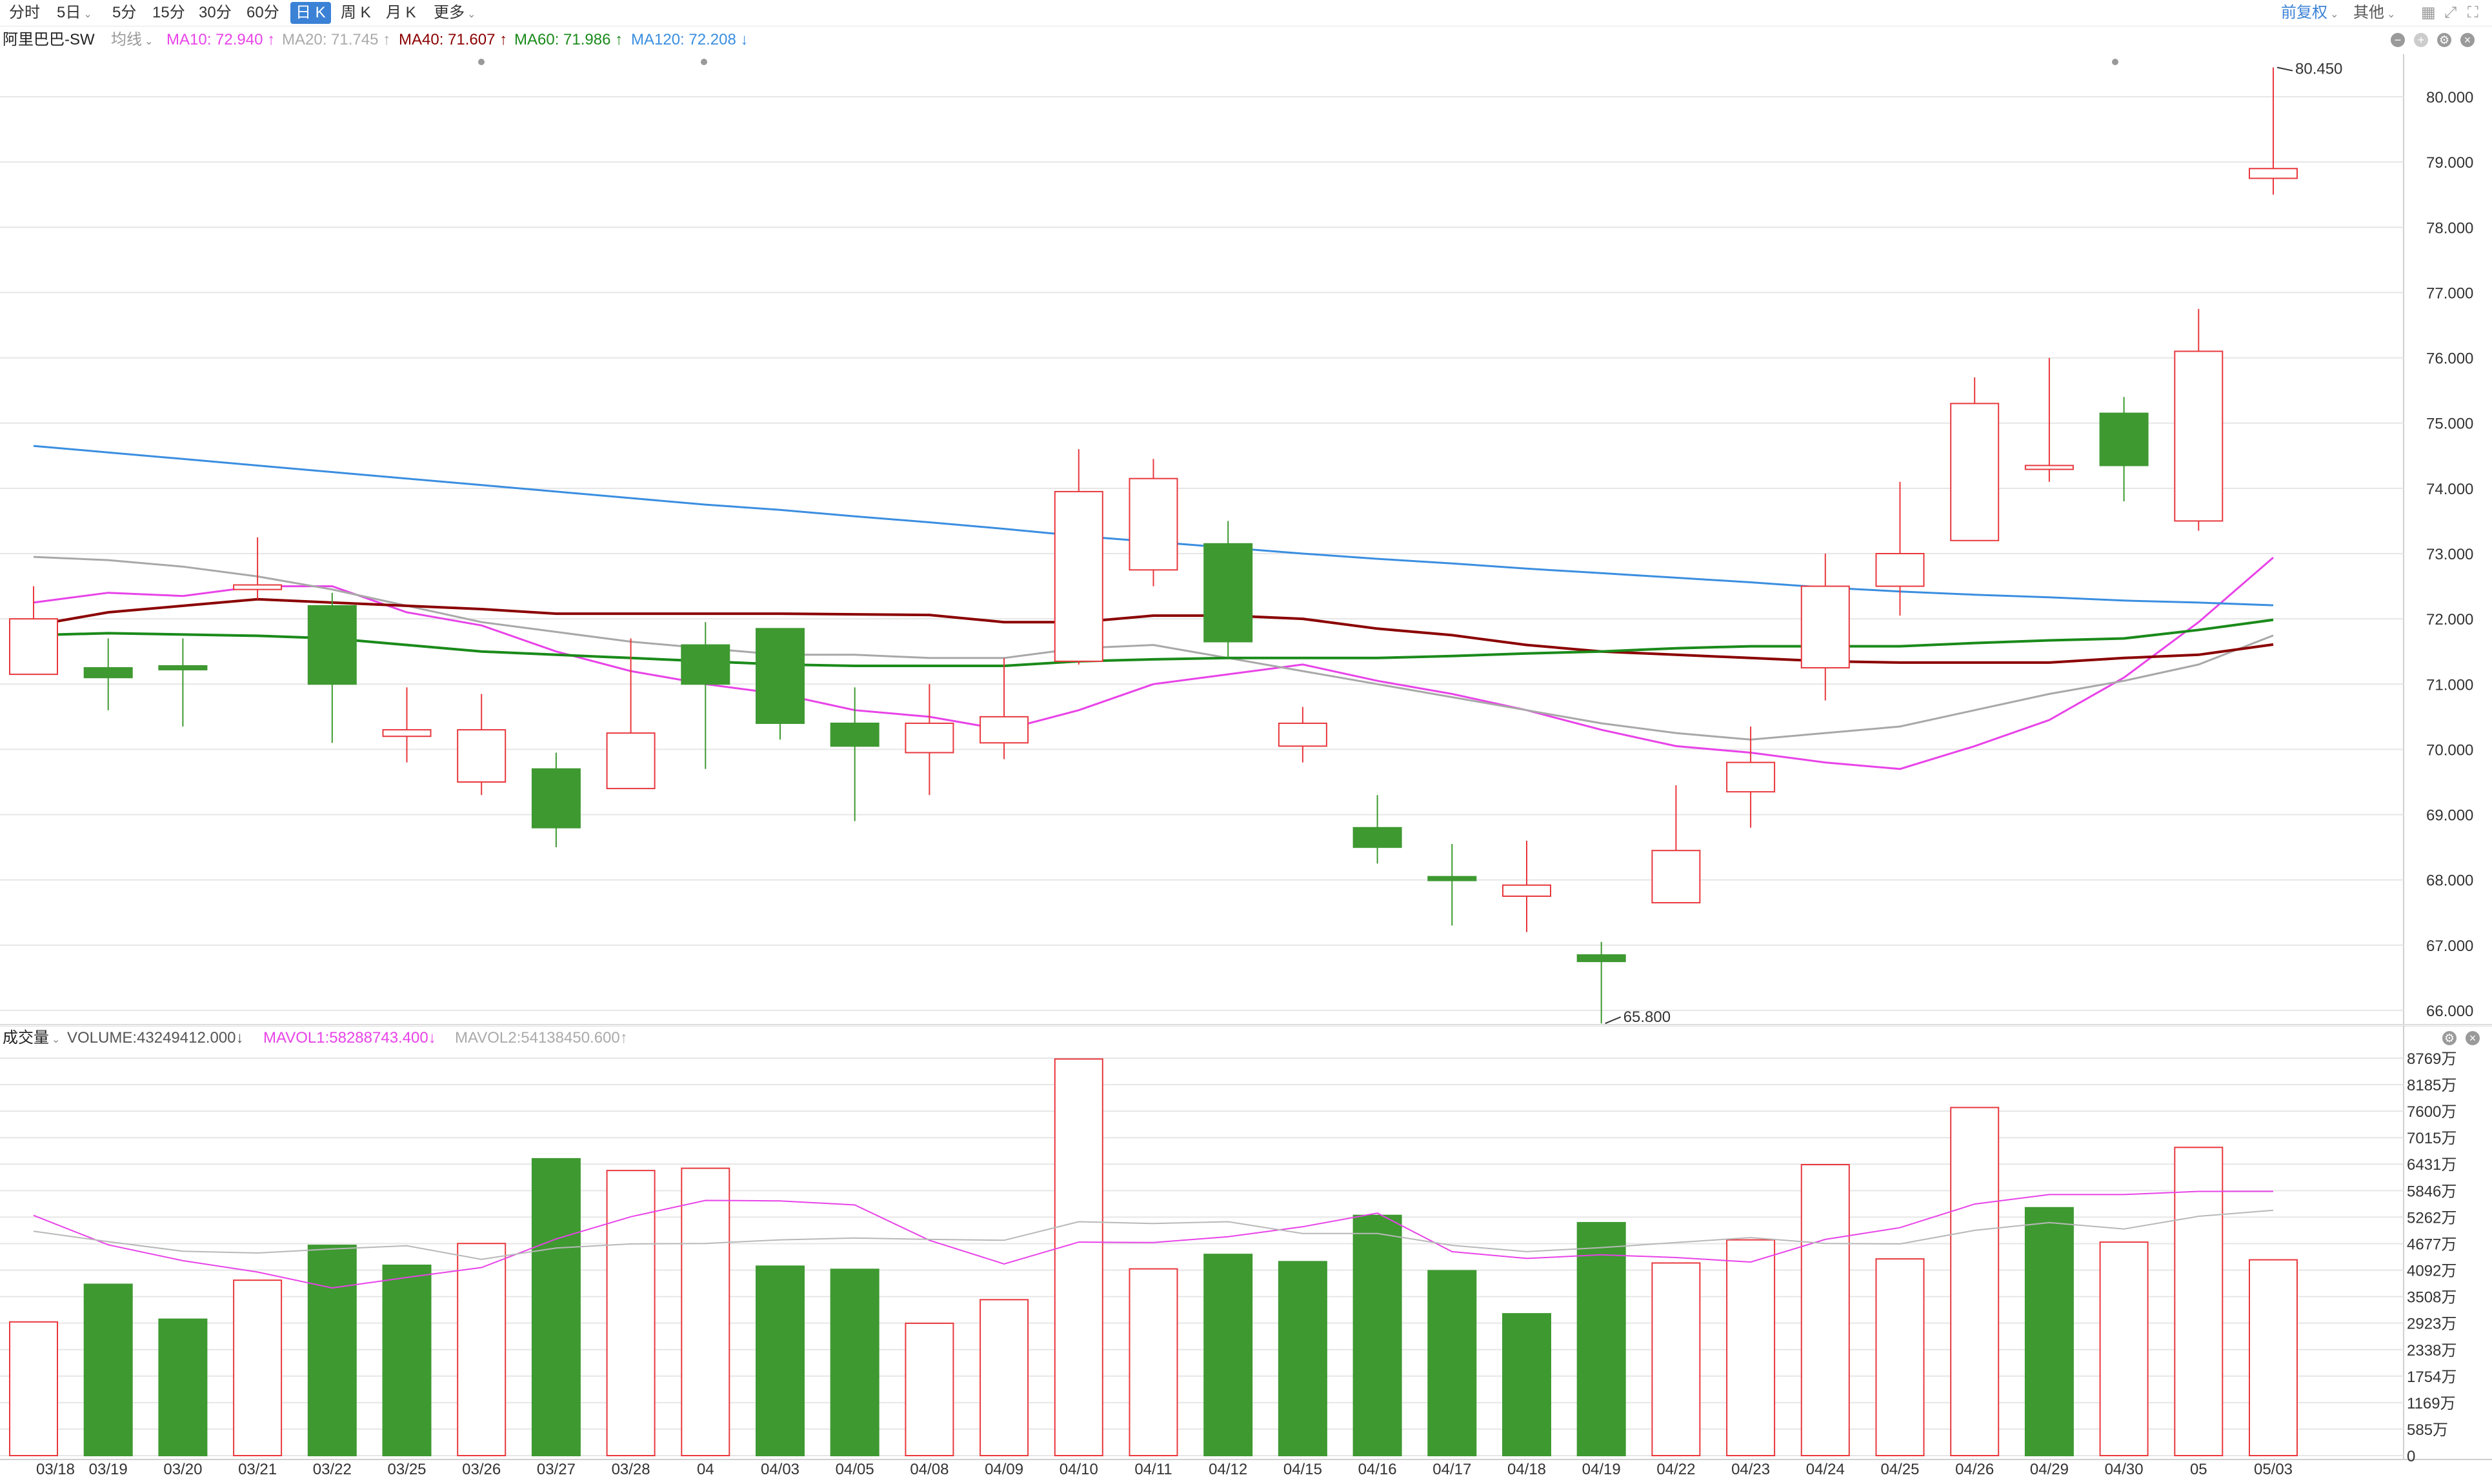  I want to click on x-tick-label: 03/25, so click(406, 1469).